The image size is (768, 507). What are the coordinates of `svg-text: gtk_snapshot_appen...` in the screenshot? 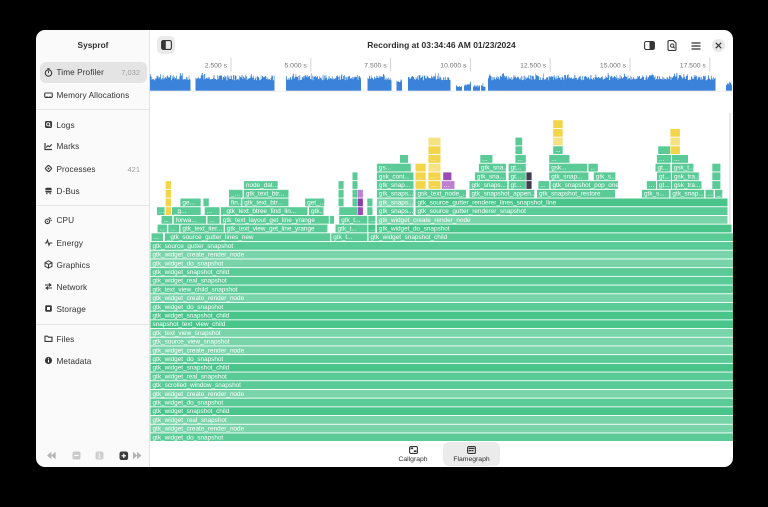 It's located at (504, 194).